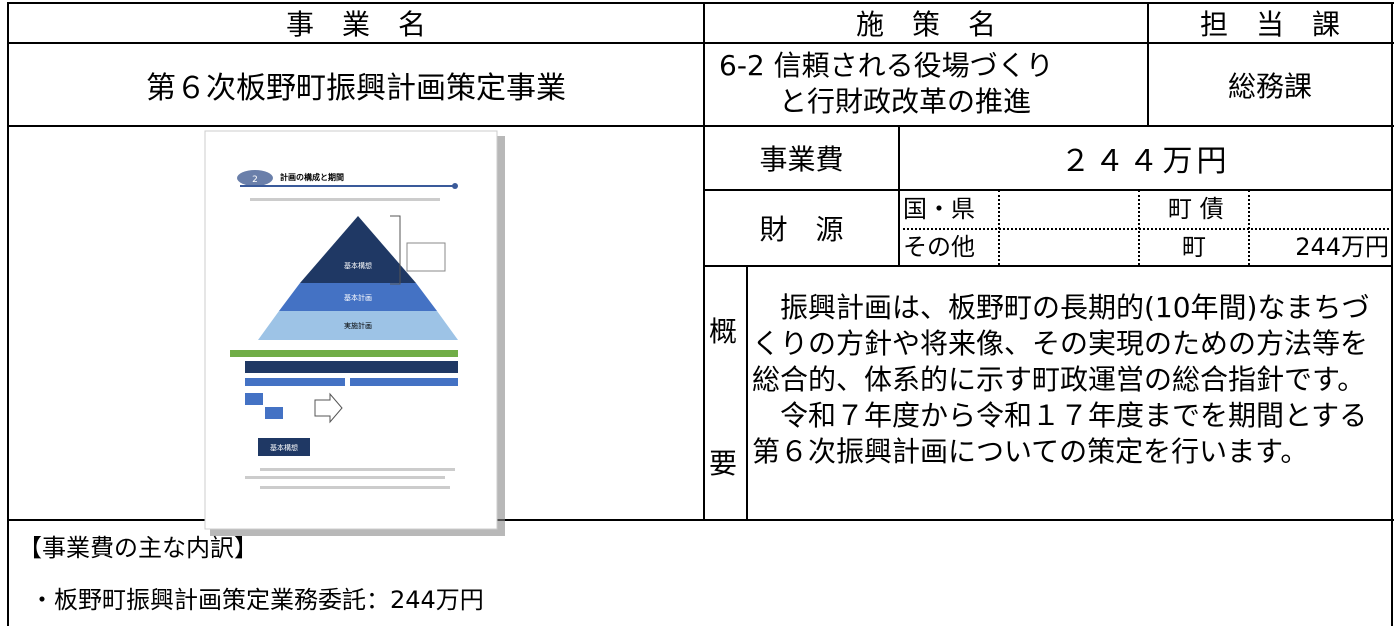 The height and width of the screenshot is (626, 1395). What do you see at coordinates (1145, 161) in the screenshot?
I see `cost-value: ２４４万円` at bounding box center [1145, 161].